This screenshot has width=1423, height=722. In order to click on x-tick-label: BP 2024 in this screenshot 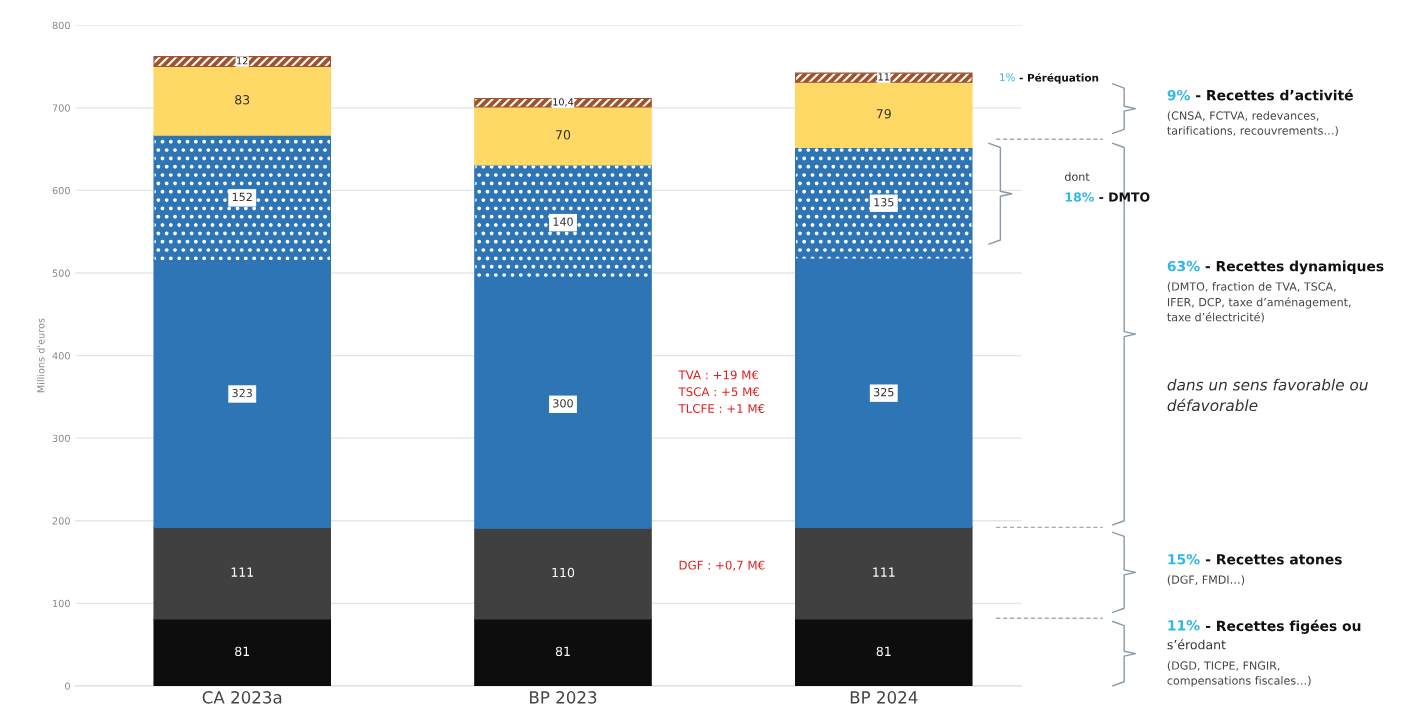, I will do `click(884, 697)`.